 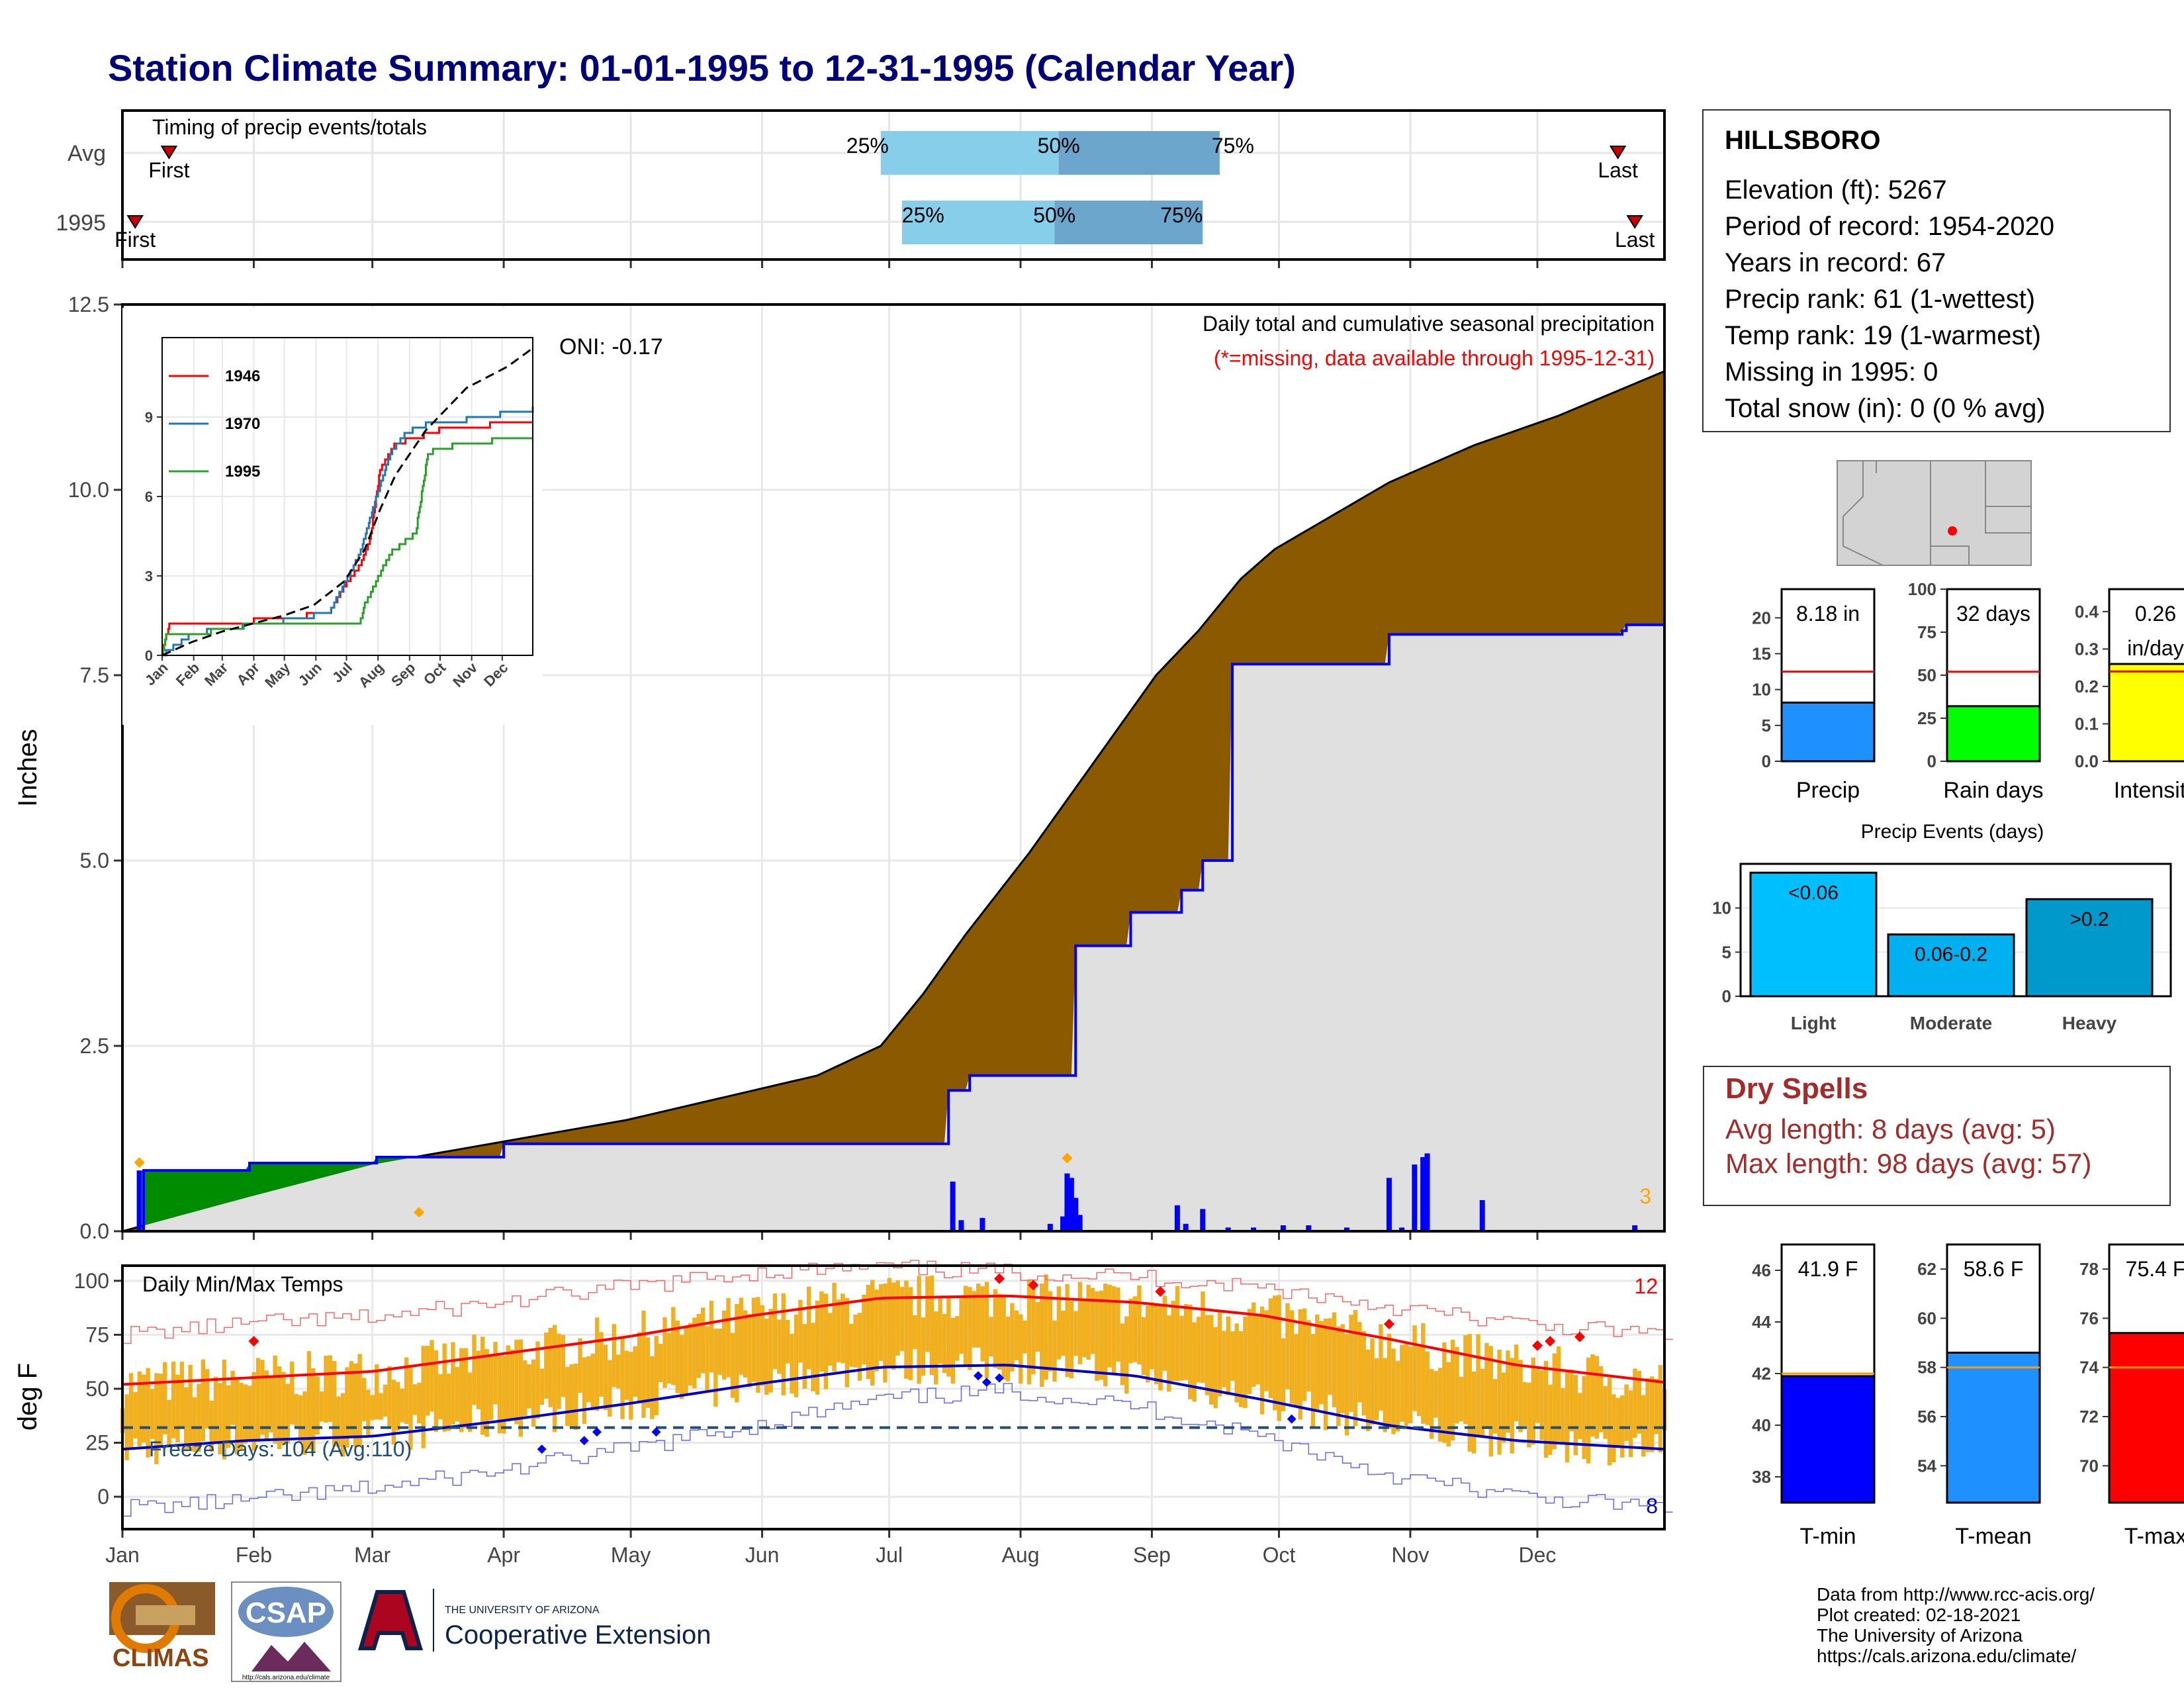 What do you see at coordinates (2089, 1368) in the screenshot?
I see `temp-bar-tick-label: 74` at bounding box center [2089, 1368].